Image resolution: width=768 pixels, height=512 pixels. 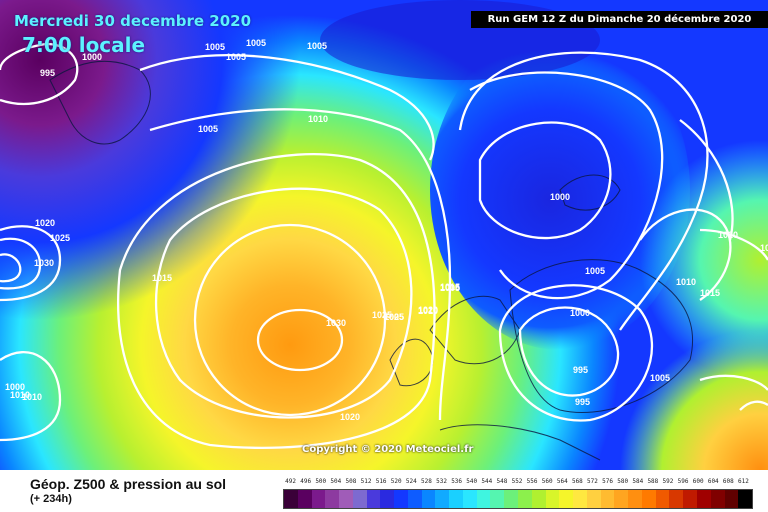 I want to click on scale-tick-label: 576, so click(x=607, y=481).